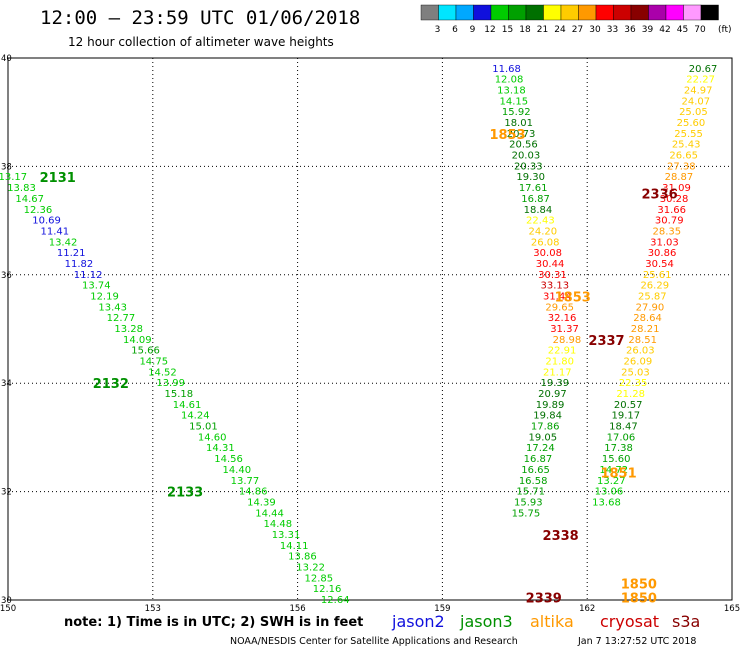 This screenshot has width=740, height=650. What do you see at coordinates (13, 177) in the screenshot?
I see `swh-value-point: 13.17` at bounding box center [13, 177].